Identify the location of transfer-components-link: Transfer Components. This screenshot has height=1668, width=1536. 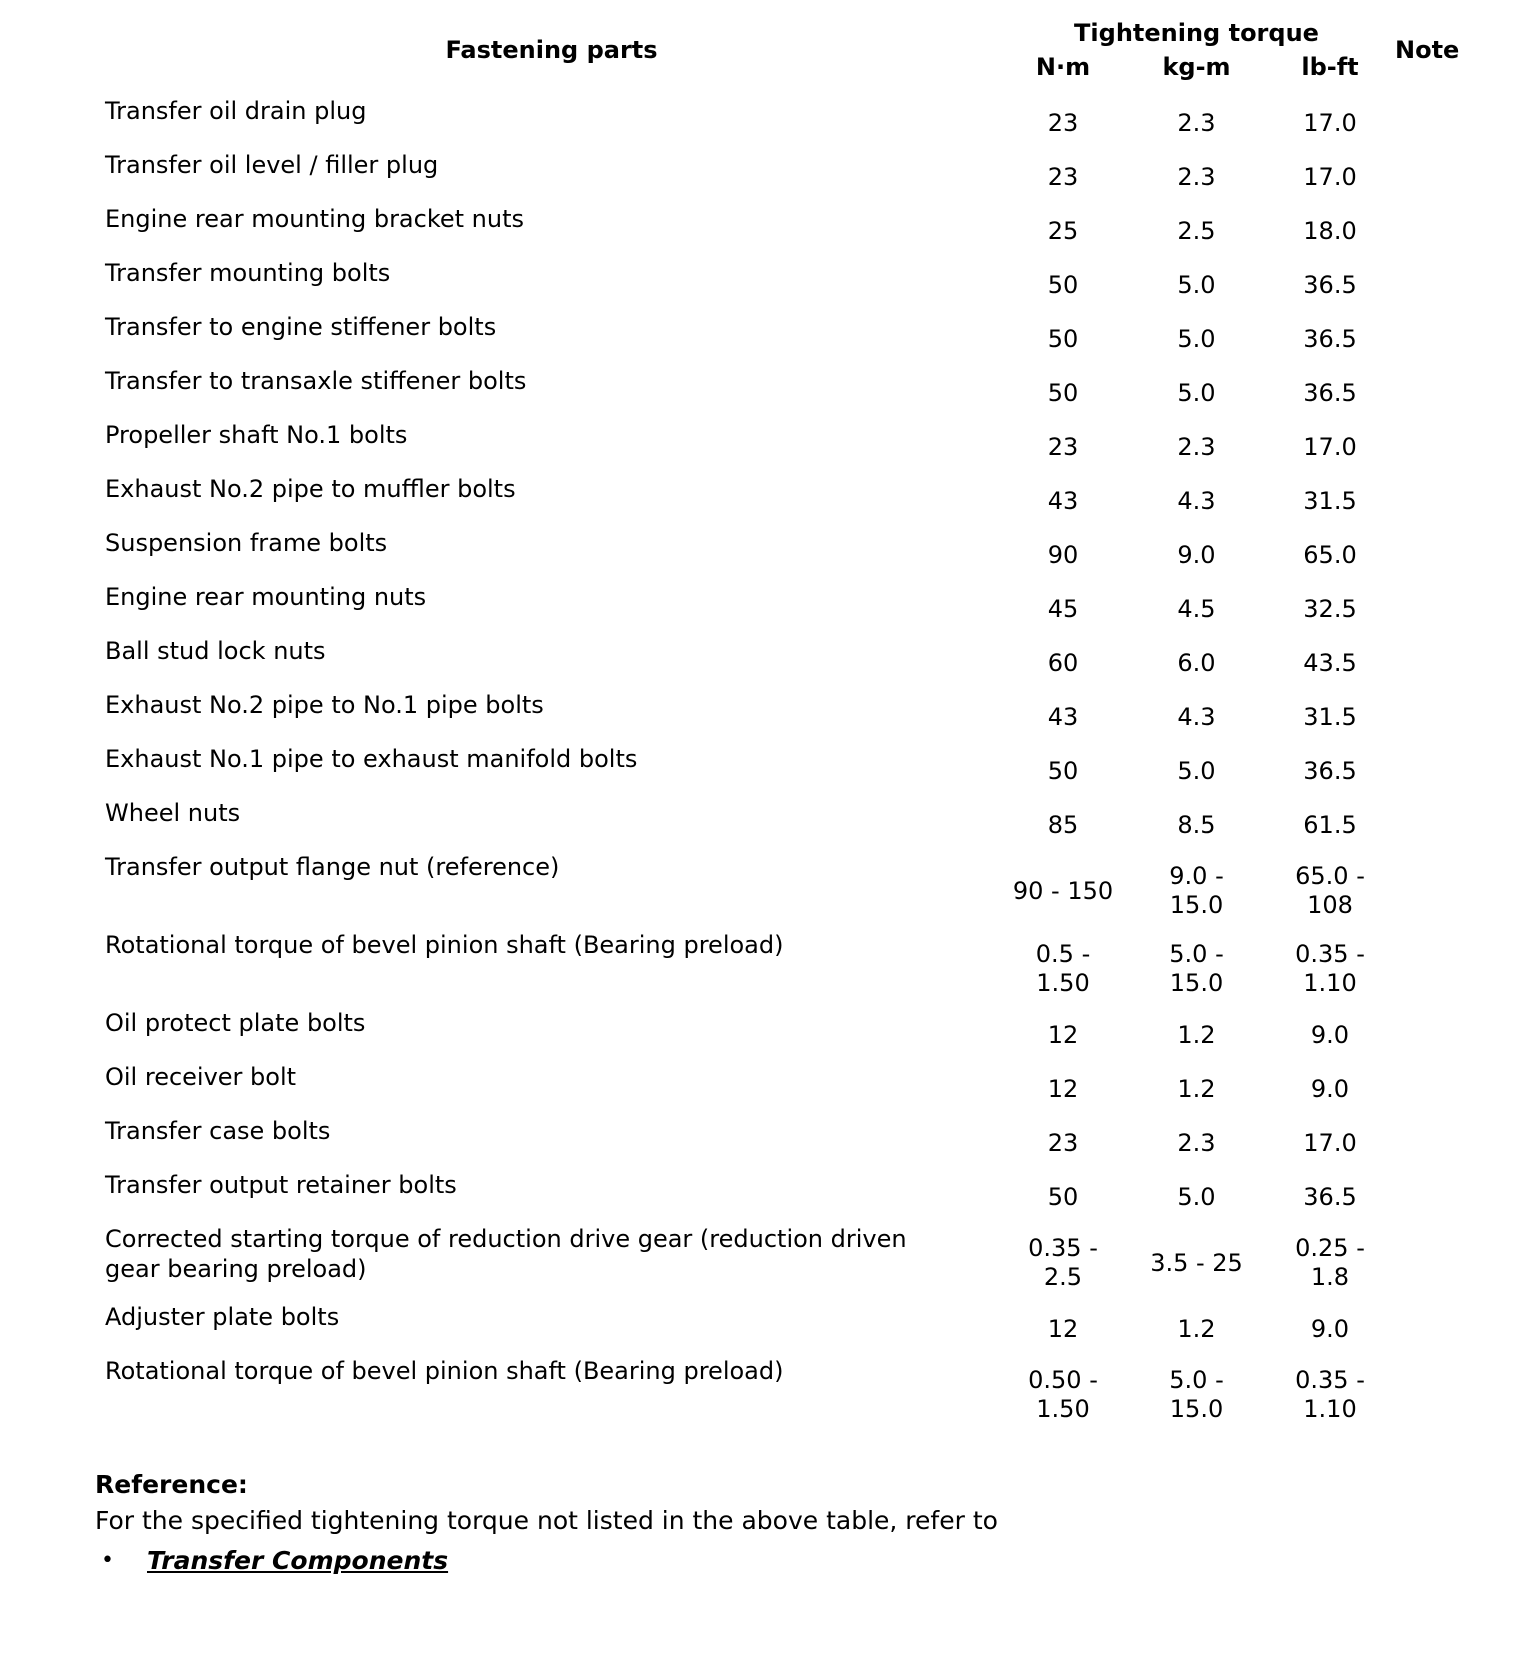
(298, 1560).